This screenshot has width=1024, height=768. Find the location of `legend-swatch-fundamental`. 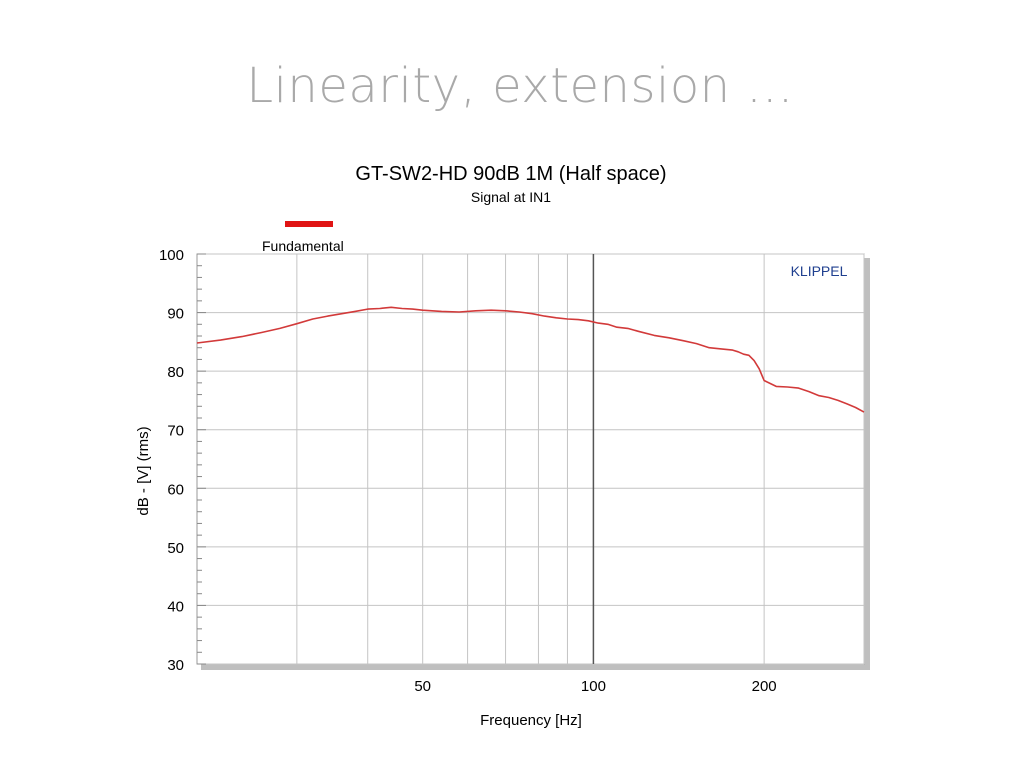

legend-swatch-fundamental is located at coordinates (309, 224).